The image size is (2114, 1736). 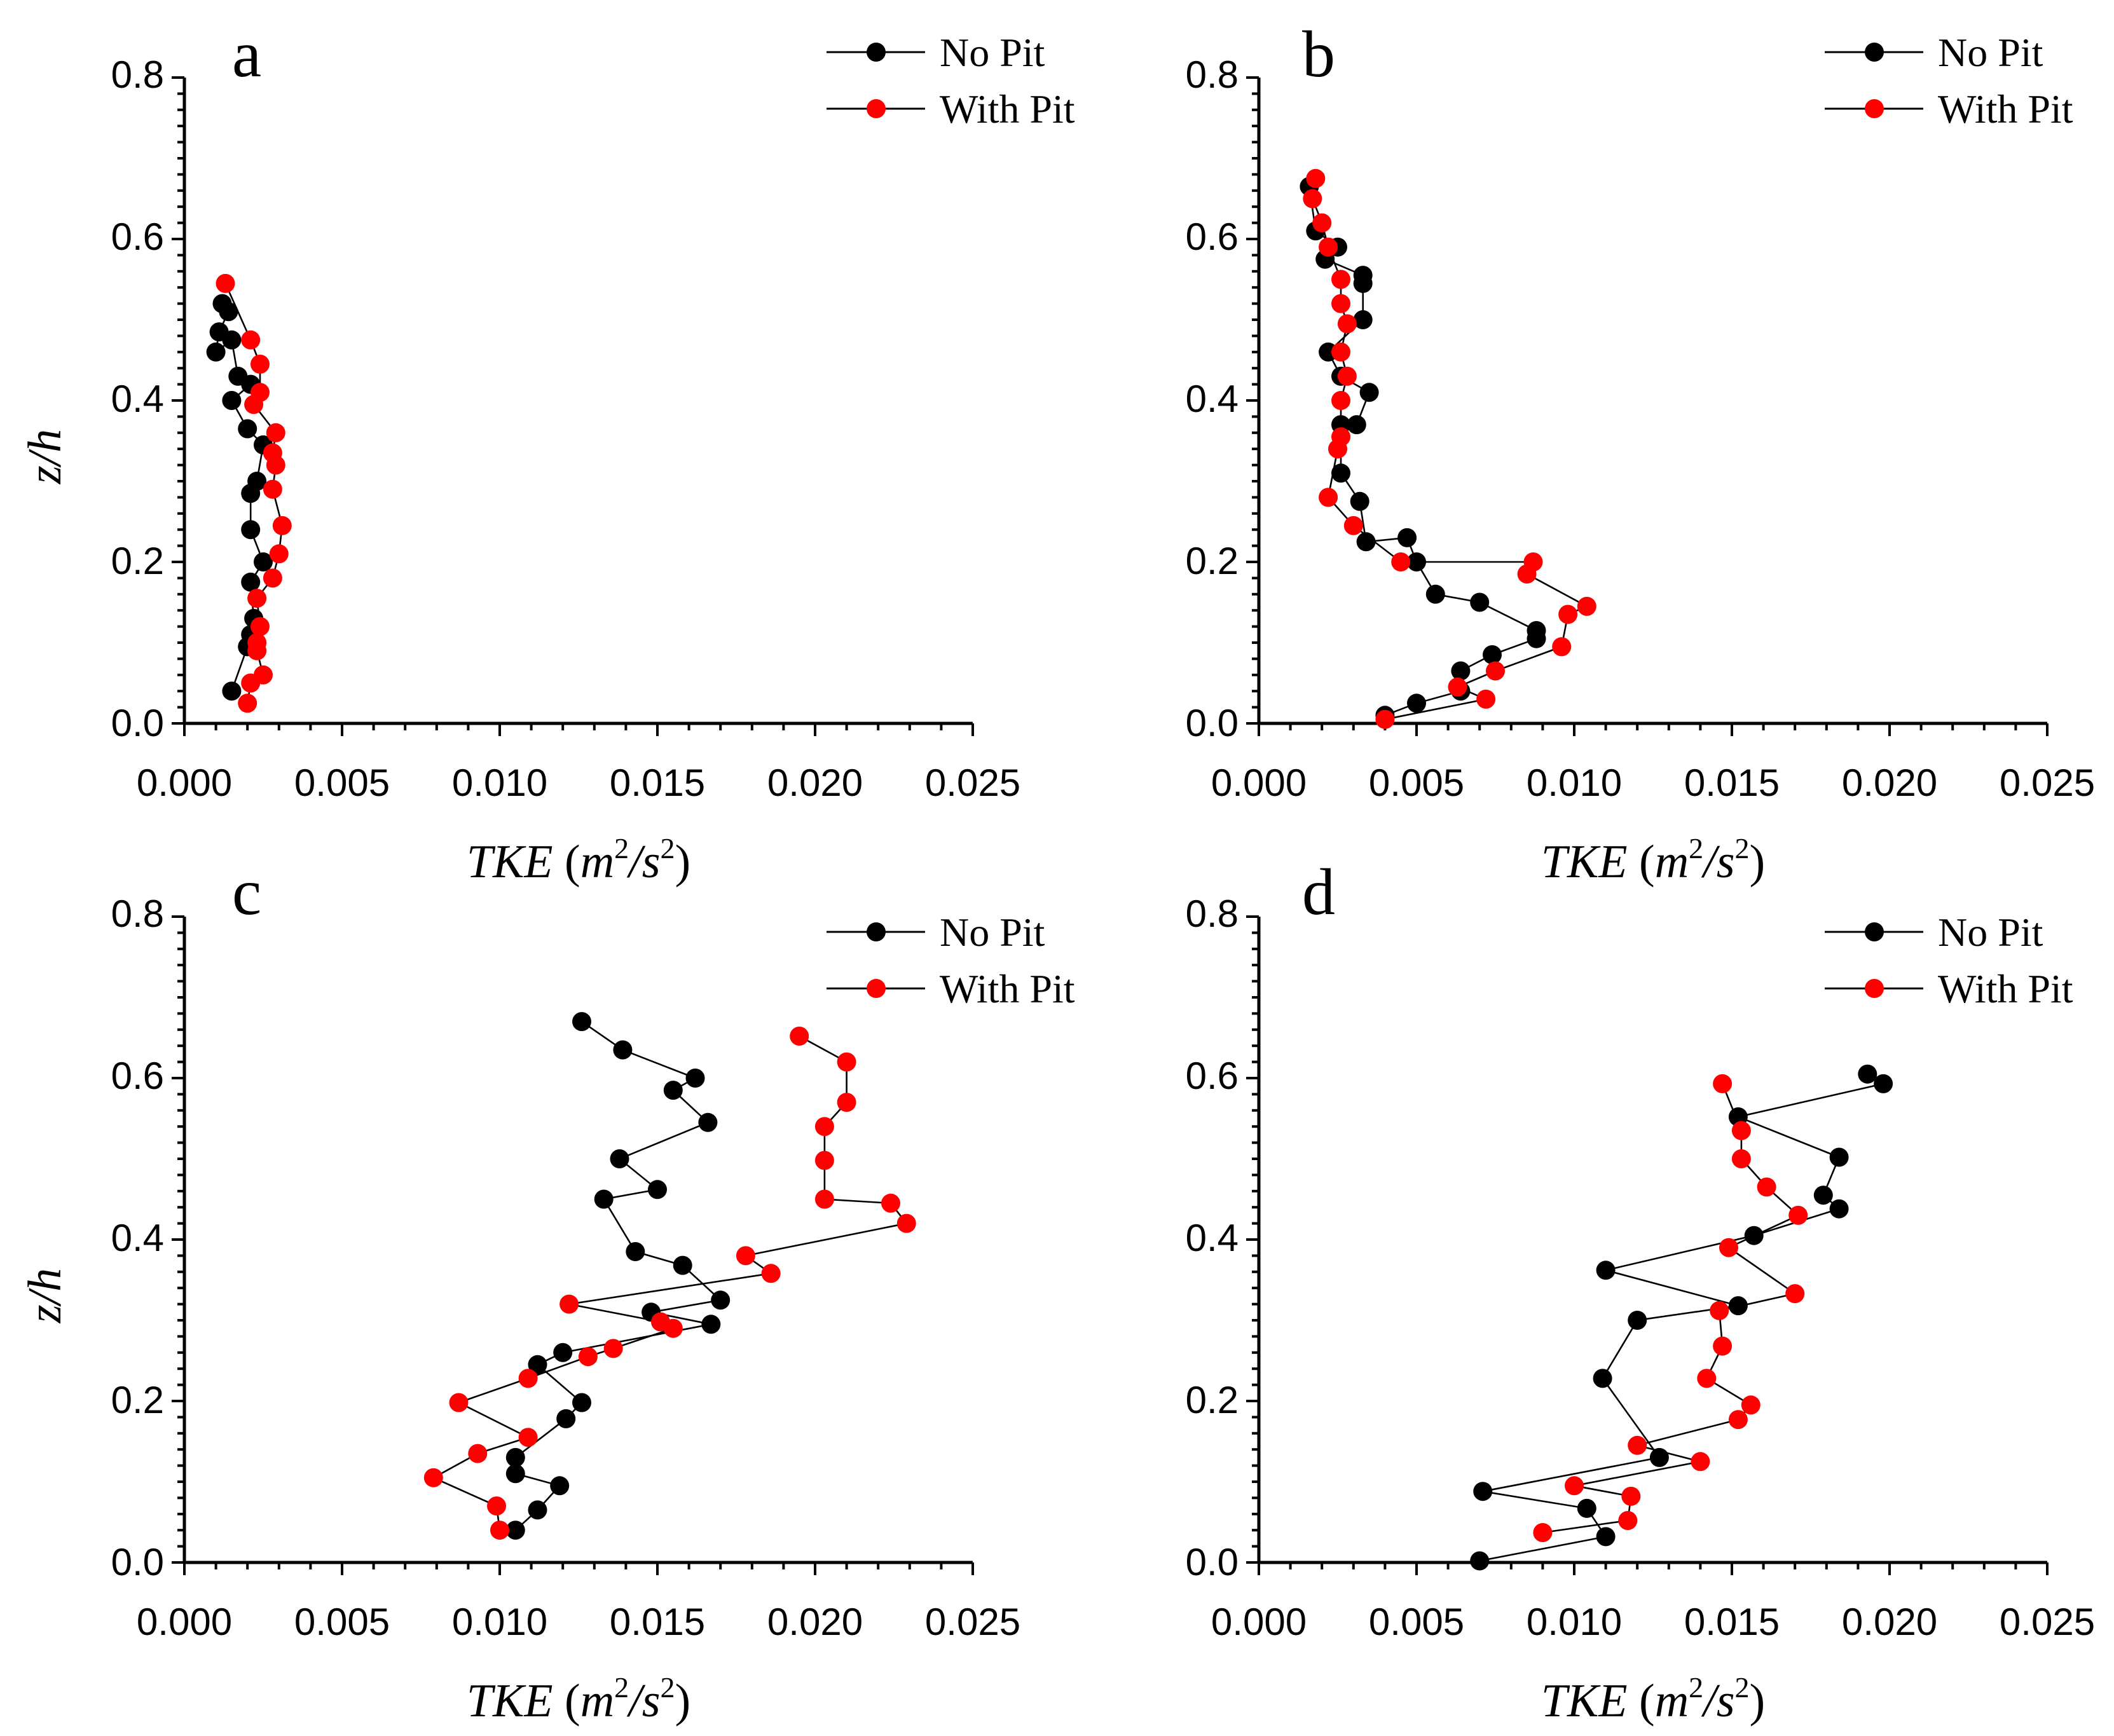 I want to click on x-tick-labels-d: 0.000 0.005 0.010 0.015 0.020 0.025, so click(x=1653, y=1622).